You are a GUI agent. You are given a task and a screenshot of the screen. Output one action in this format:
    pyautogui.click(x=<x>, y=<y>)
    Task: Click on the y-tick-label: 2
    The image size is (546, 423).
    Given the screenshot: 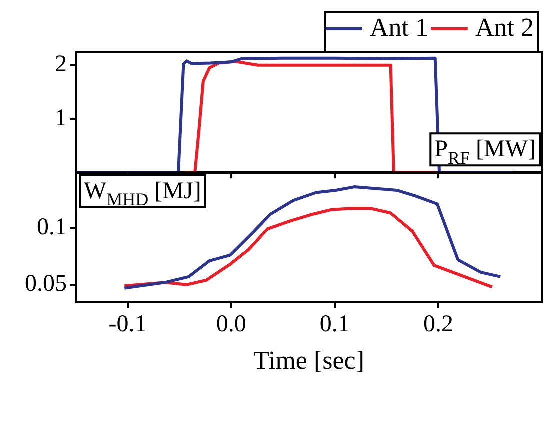 What is the action you would take?
    pyautogui.click(x=61, y=65)
    